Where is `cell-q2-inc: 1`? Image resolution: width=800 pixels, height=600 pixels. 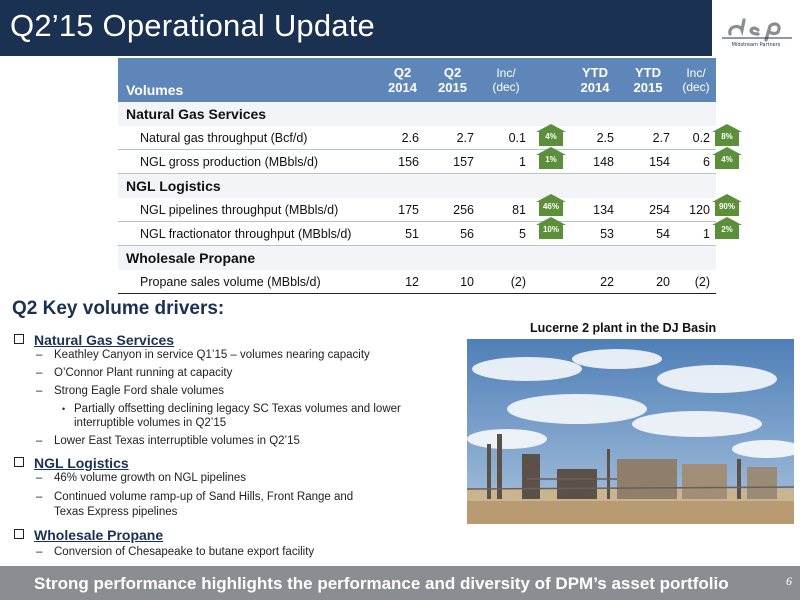
cell-q2-inc: 1 is located at coordinates (506, 161).